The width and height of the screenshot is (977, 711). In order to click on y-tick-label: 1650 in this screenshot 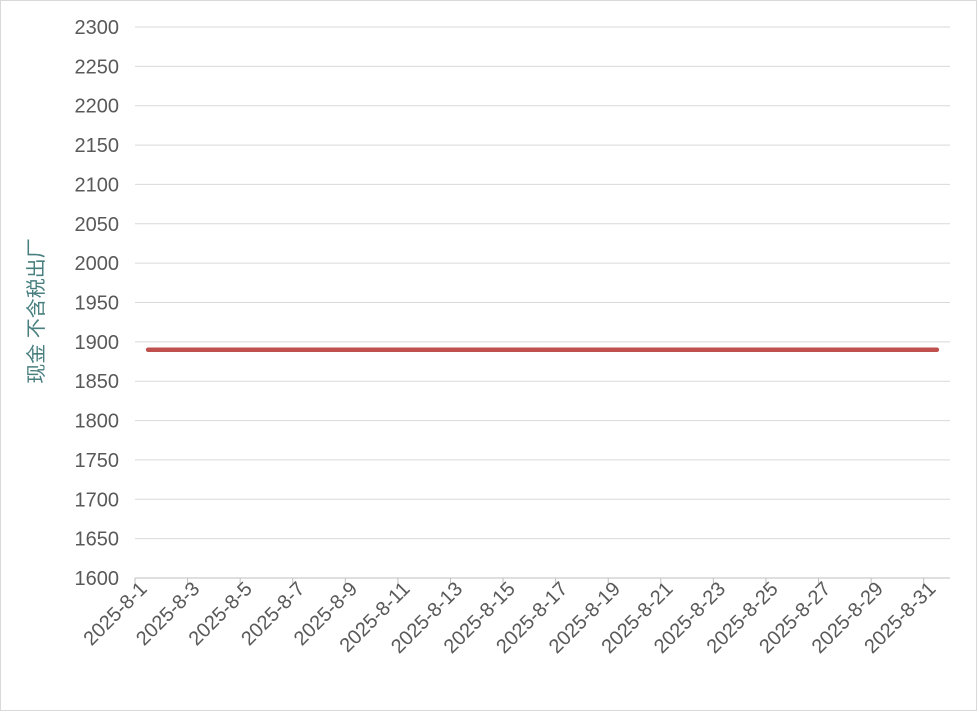, I will do `click(97, 540)`.